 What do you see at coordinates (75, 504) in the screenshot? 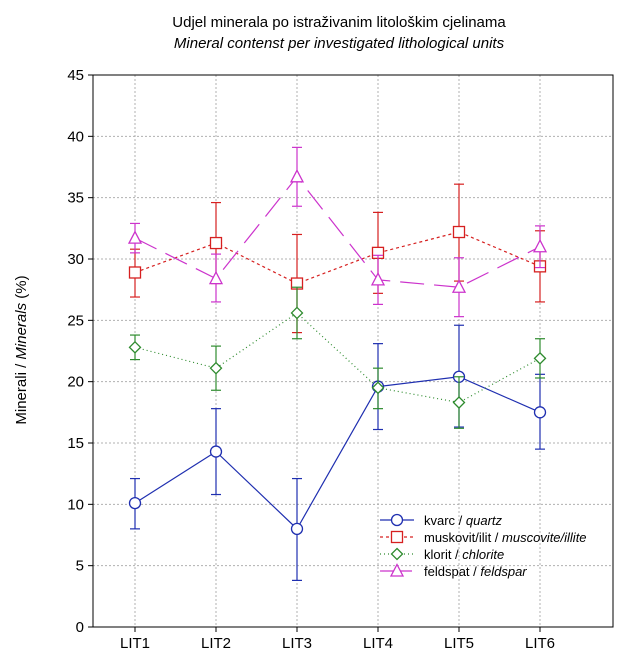
I see `y-tick-label: 10` at bounding box center [75, 504].